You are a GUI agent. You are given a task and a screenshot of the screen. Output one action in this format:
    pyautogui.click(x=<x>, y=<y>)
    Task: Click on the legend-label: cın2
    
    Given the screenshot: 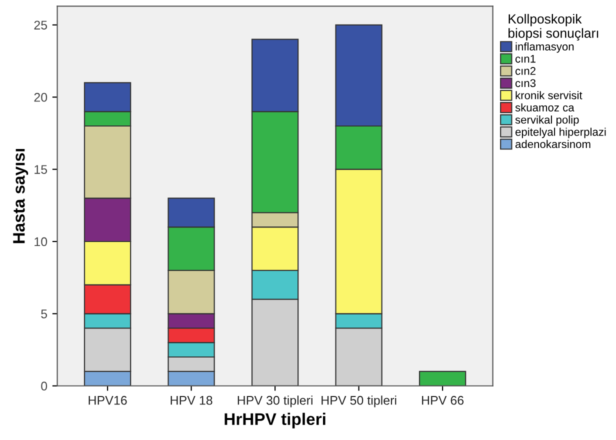 What is the action you would take?
    pyautogui.click(x=525, y=71)
    